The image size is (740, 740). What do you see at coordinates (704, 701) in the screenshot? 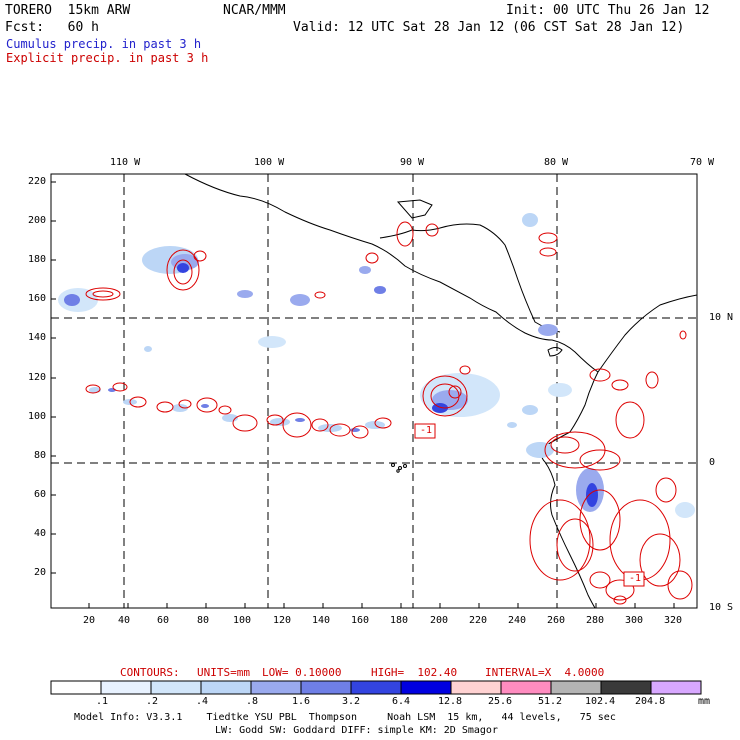
I see `colorbar-unit: mm` at bounding box center [704, 701].